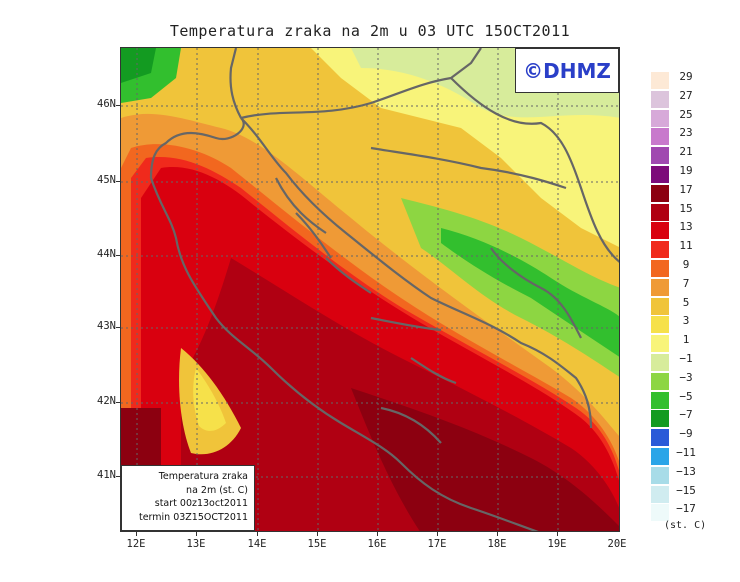 The height and width of the screenshot is (582, 740). Describe the element at coordinates (557, 544) in the screenshot. I see `lon-label-19e: 19E` at that location.